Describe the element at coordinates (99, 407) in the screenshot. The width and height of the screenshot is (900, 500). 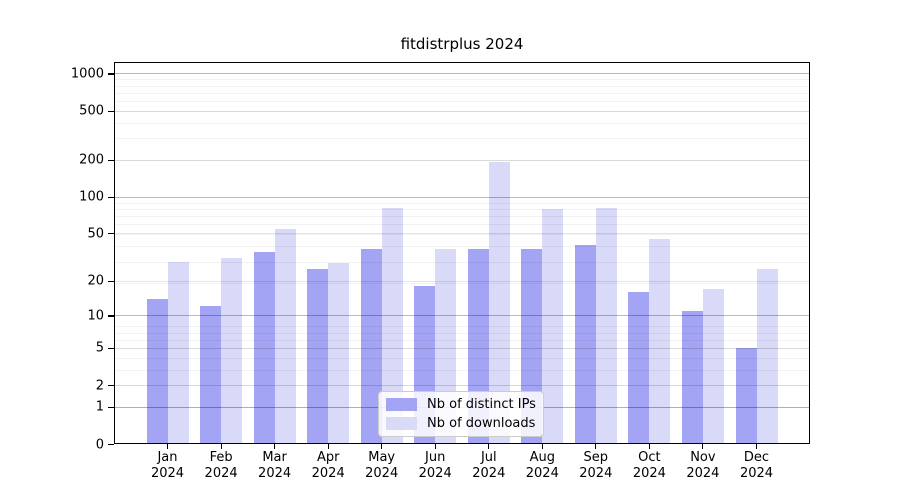
I see `y-tick-label: 1` at that location.